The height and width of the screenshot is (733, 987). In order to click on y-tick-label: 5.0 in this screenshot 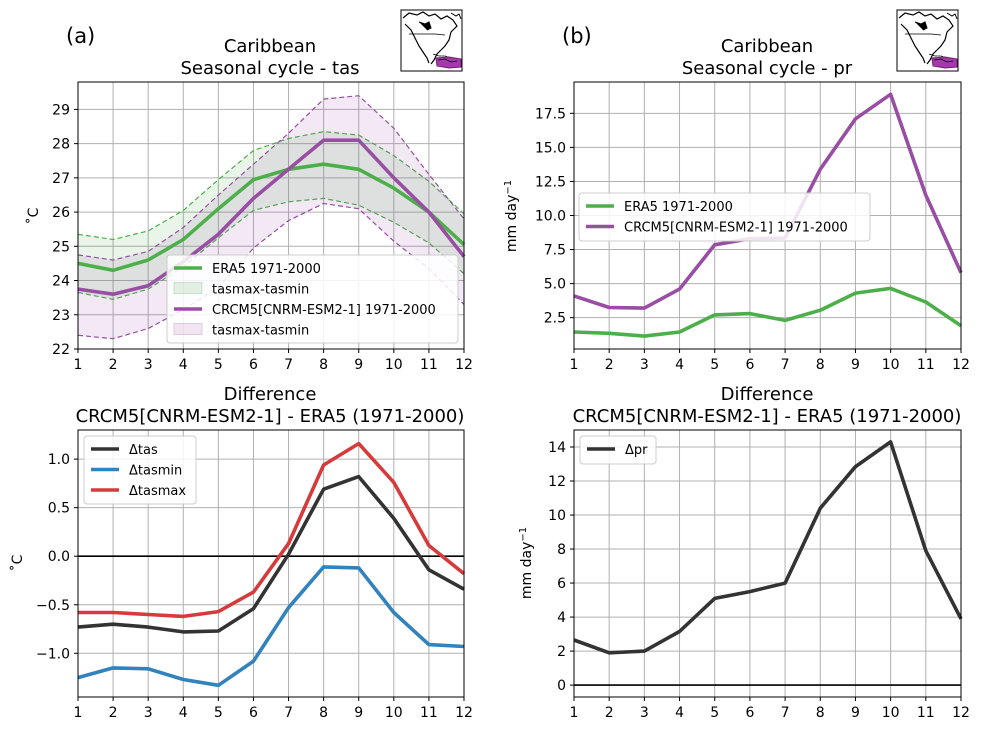, I will do `click(555, 285)`.